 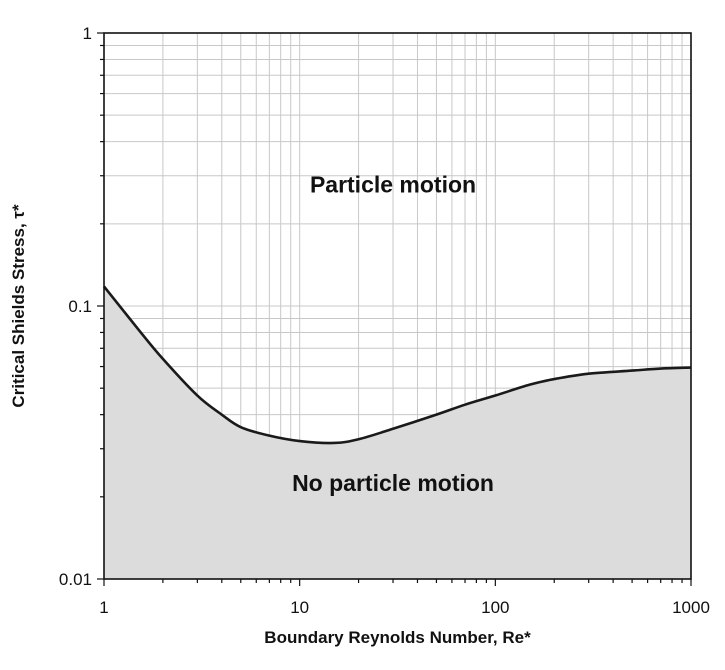 What do you see at coordinates (103, 607) in the screenshot?
I see `x-tick-label: 1` at bounding box center [103, 607].